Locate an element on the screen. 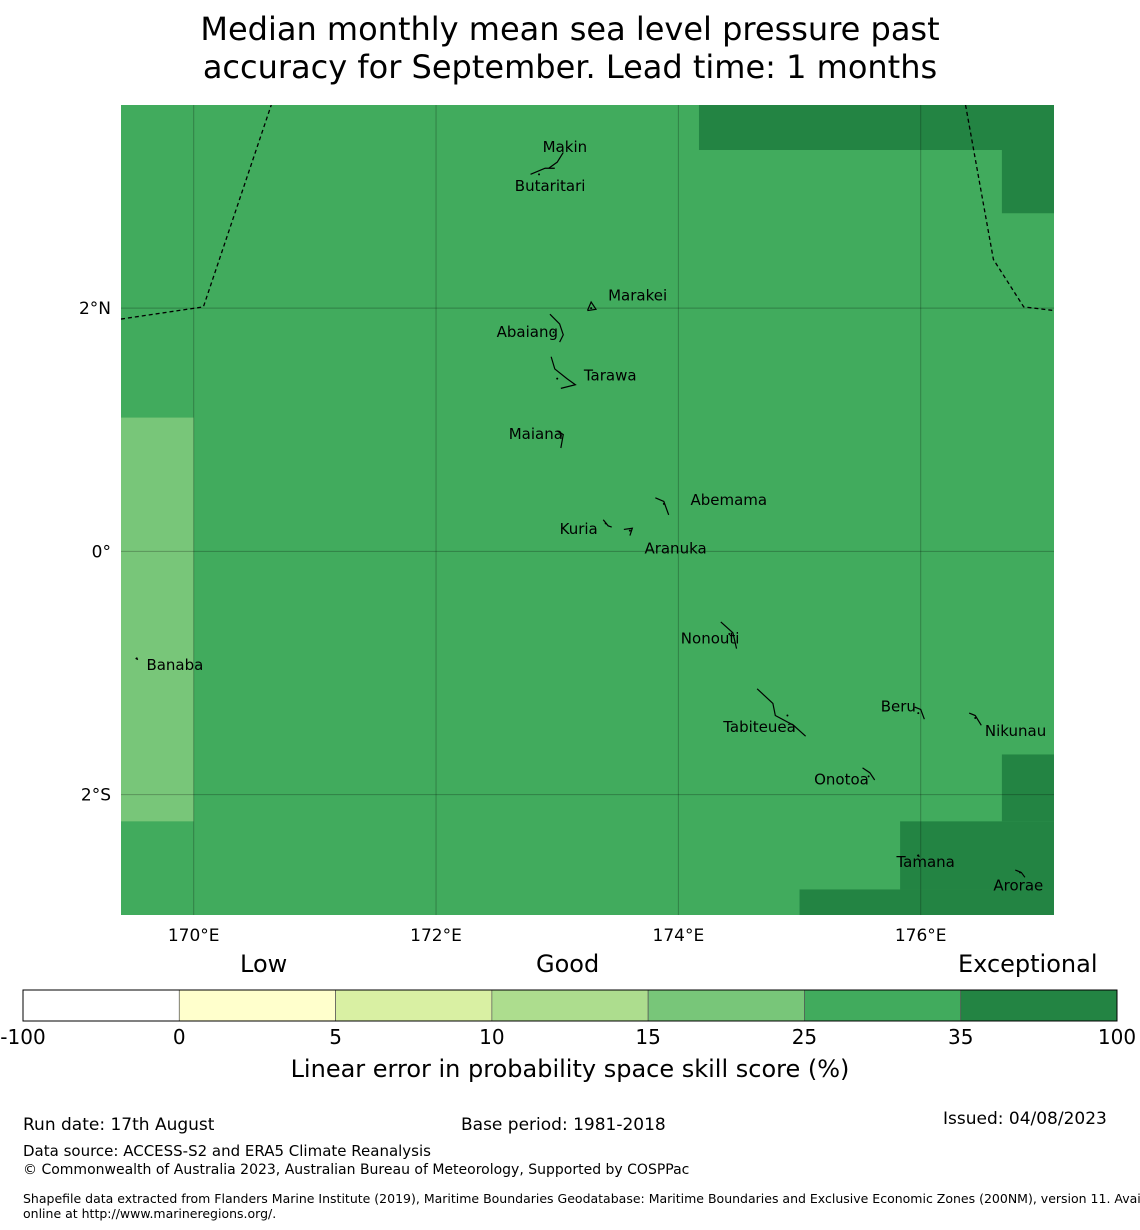 The image size is (1140, 1230). island-label-nonouti: Nonouti is located at coordinates (710, 638).